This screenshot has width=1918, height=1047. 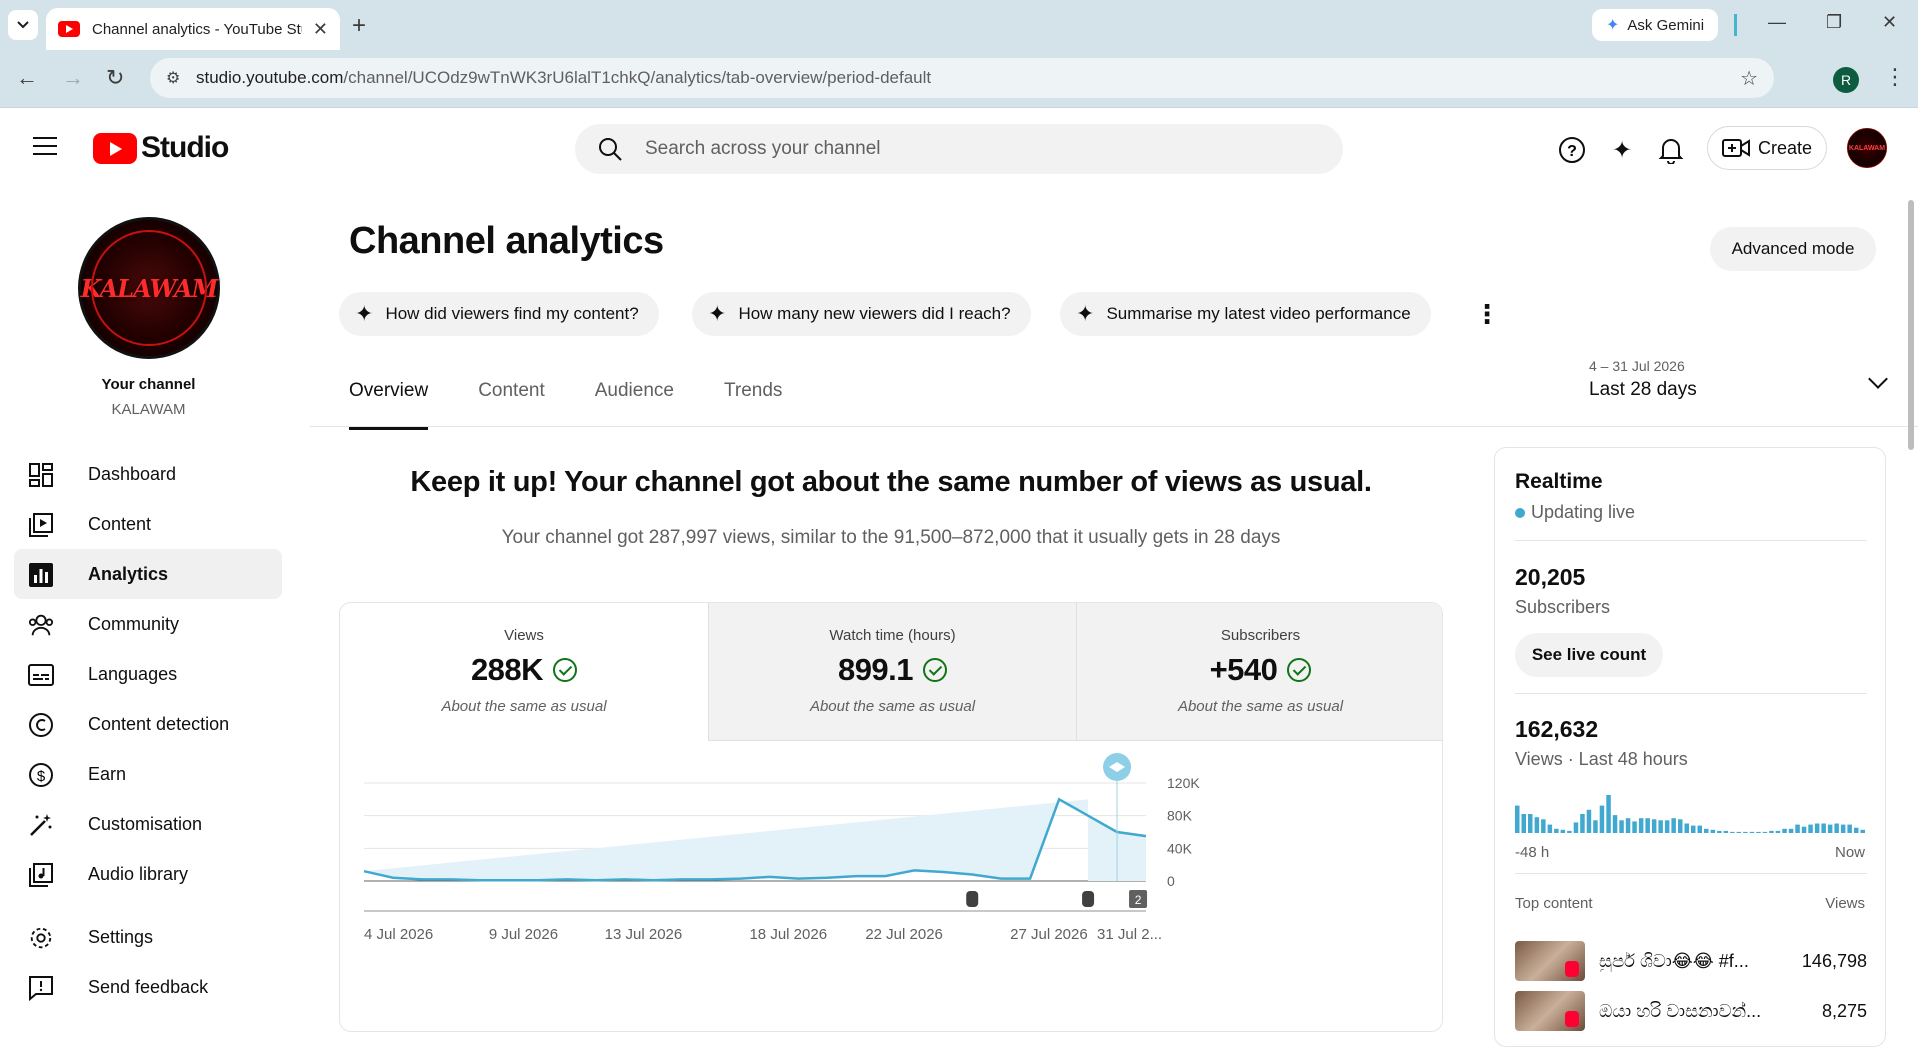 What do you see at coordinates (148, 524) in the screenshot?
I see `sidebar-item-content: Content` at bounding box center [148, 524].